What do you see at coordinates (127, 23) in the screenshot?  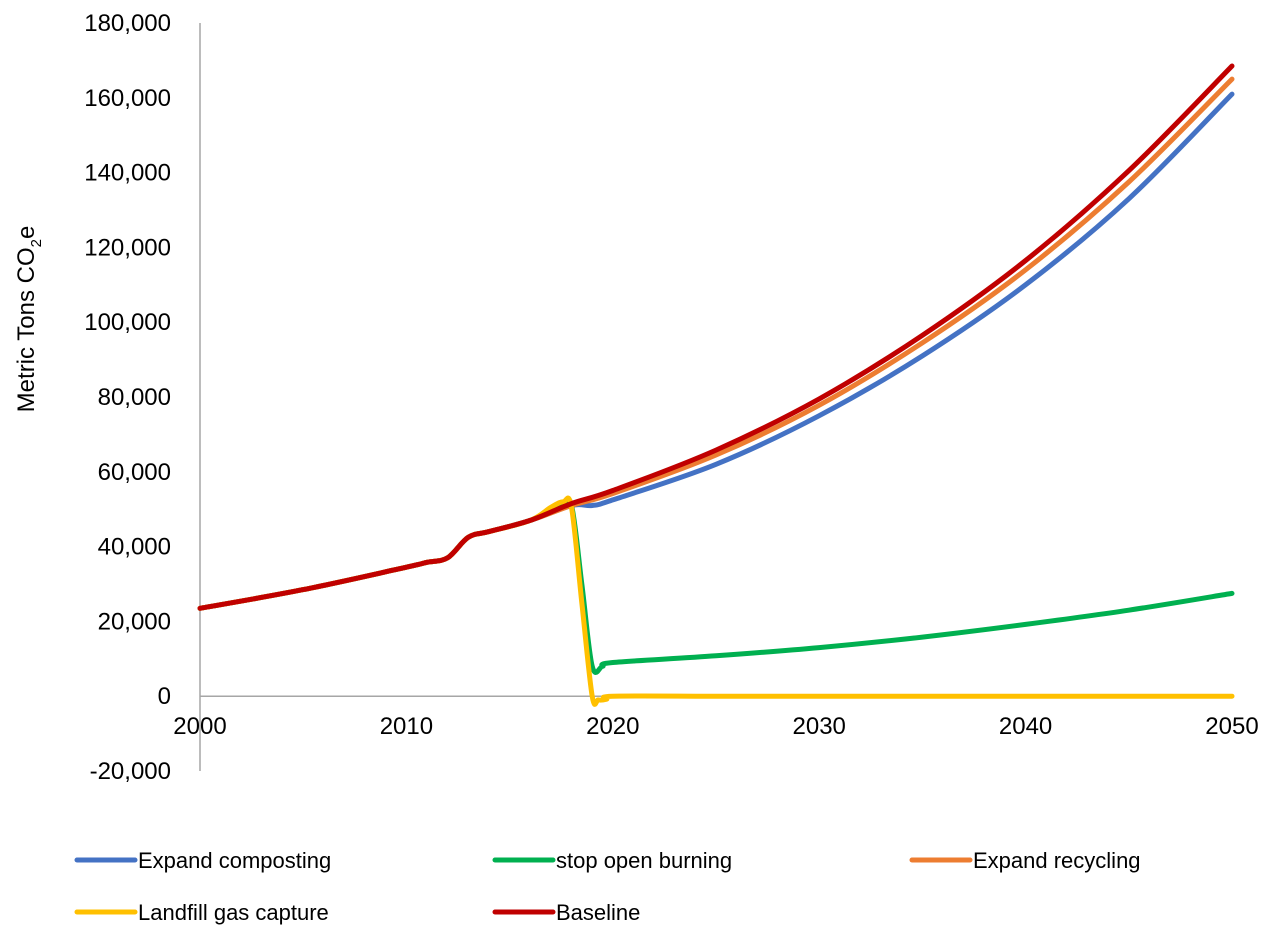 I see `y-tick-label: 180,000` at bounding box center [127, 23].